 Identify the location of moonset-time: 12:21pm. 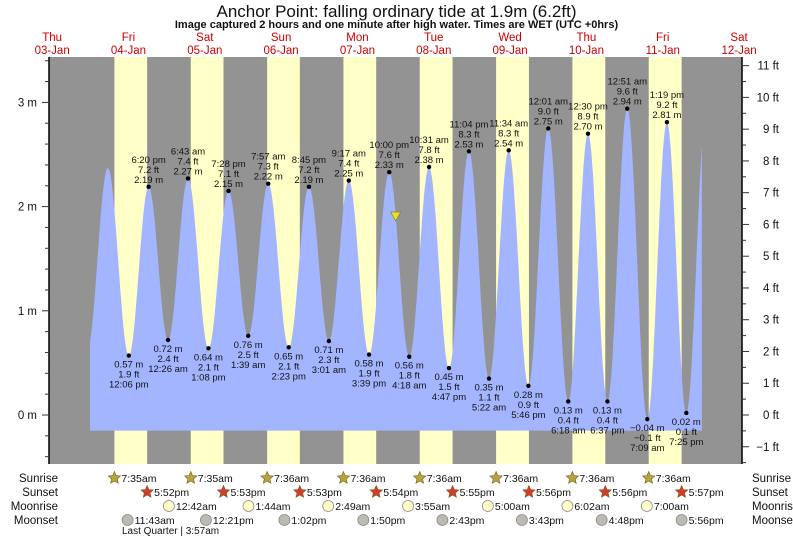
(233, 521).